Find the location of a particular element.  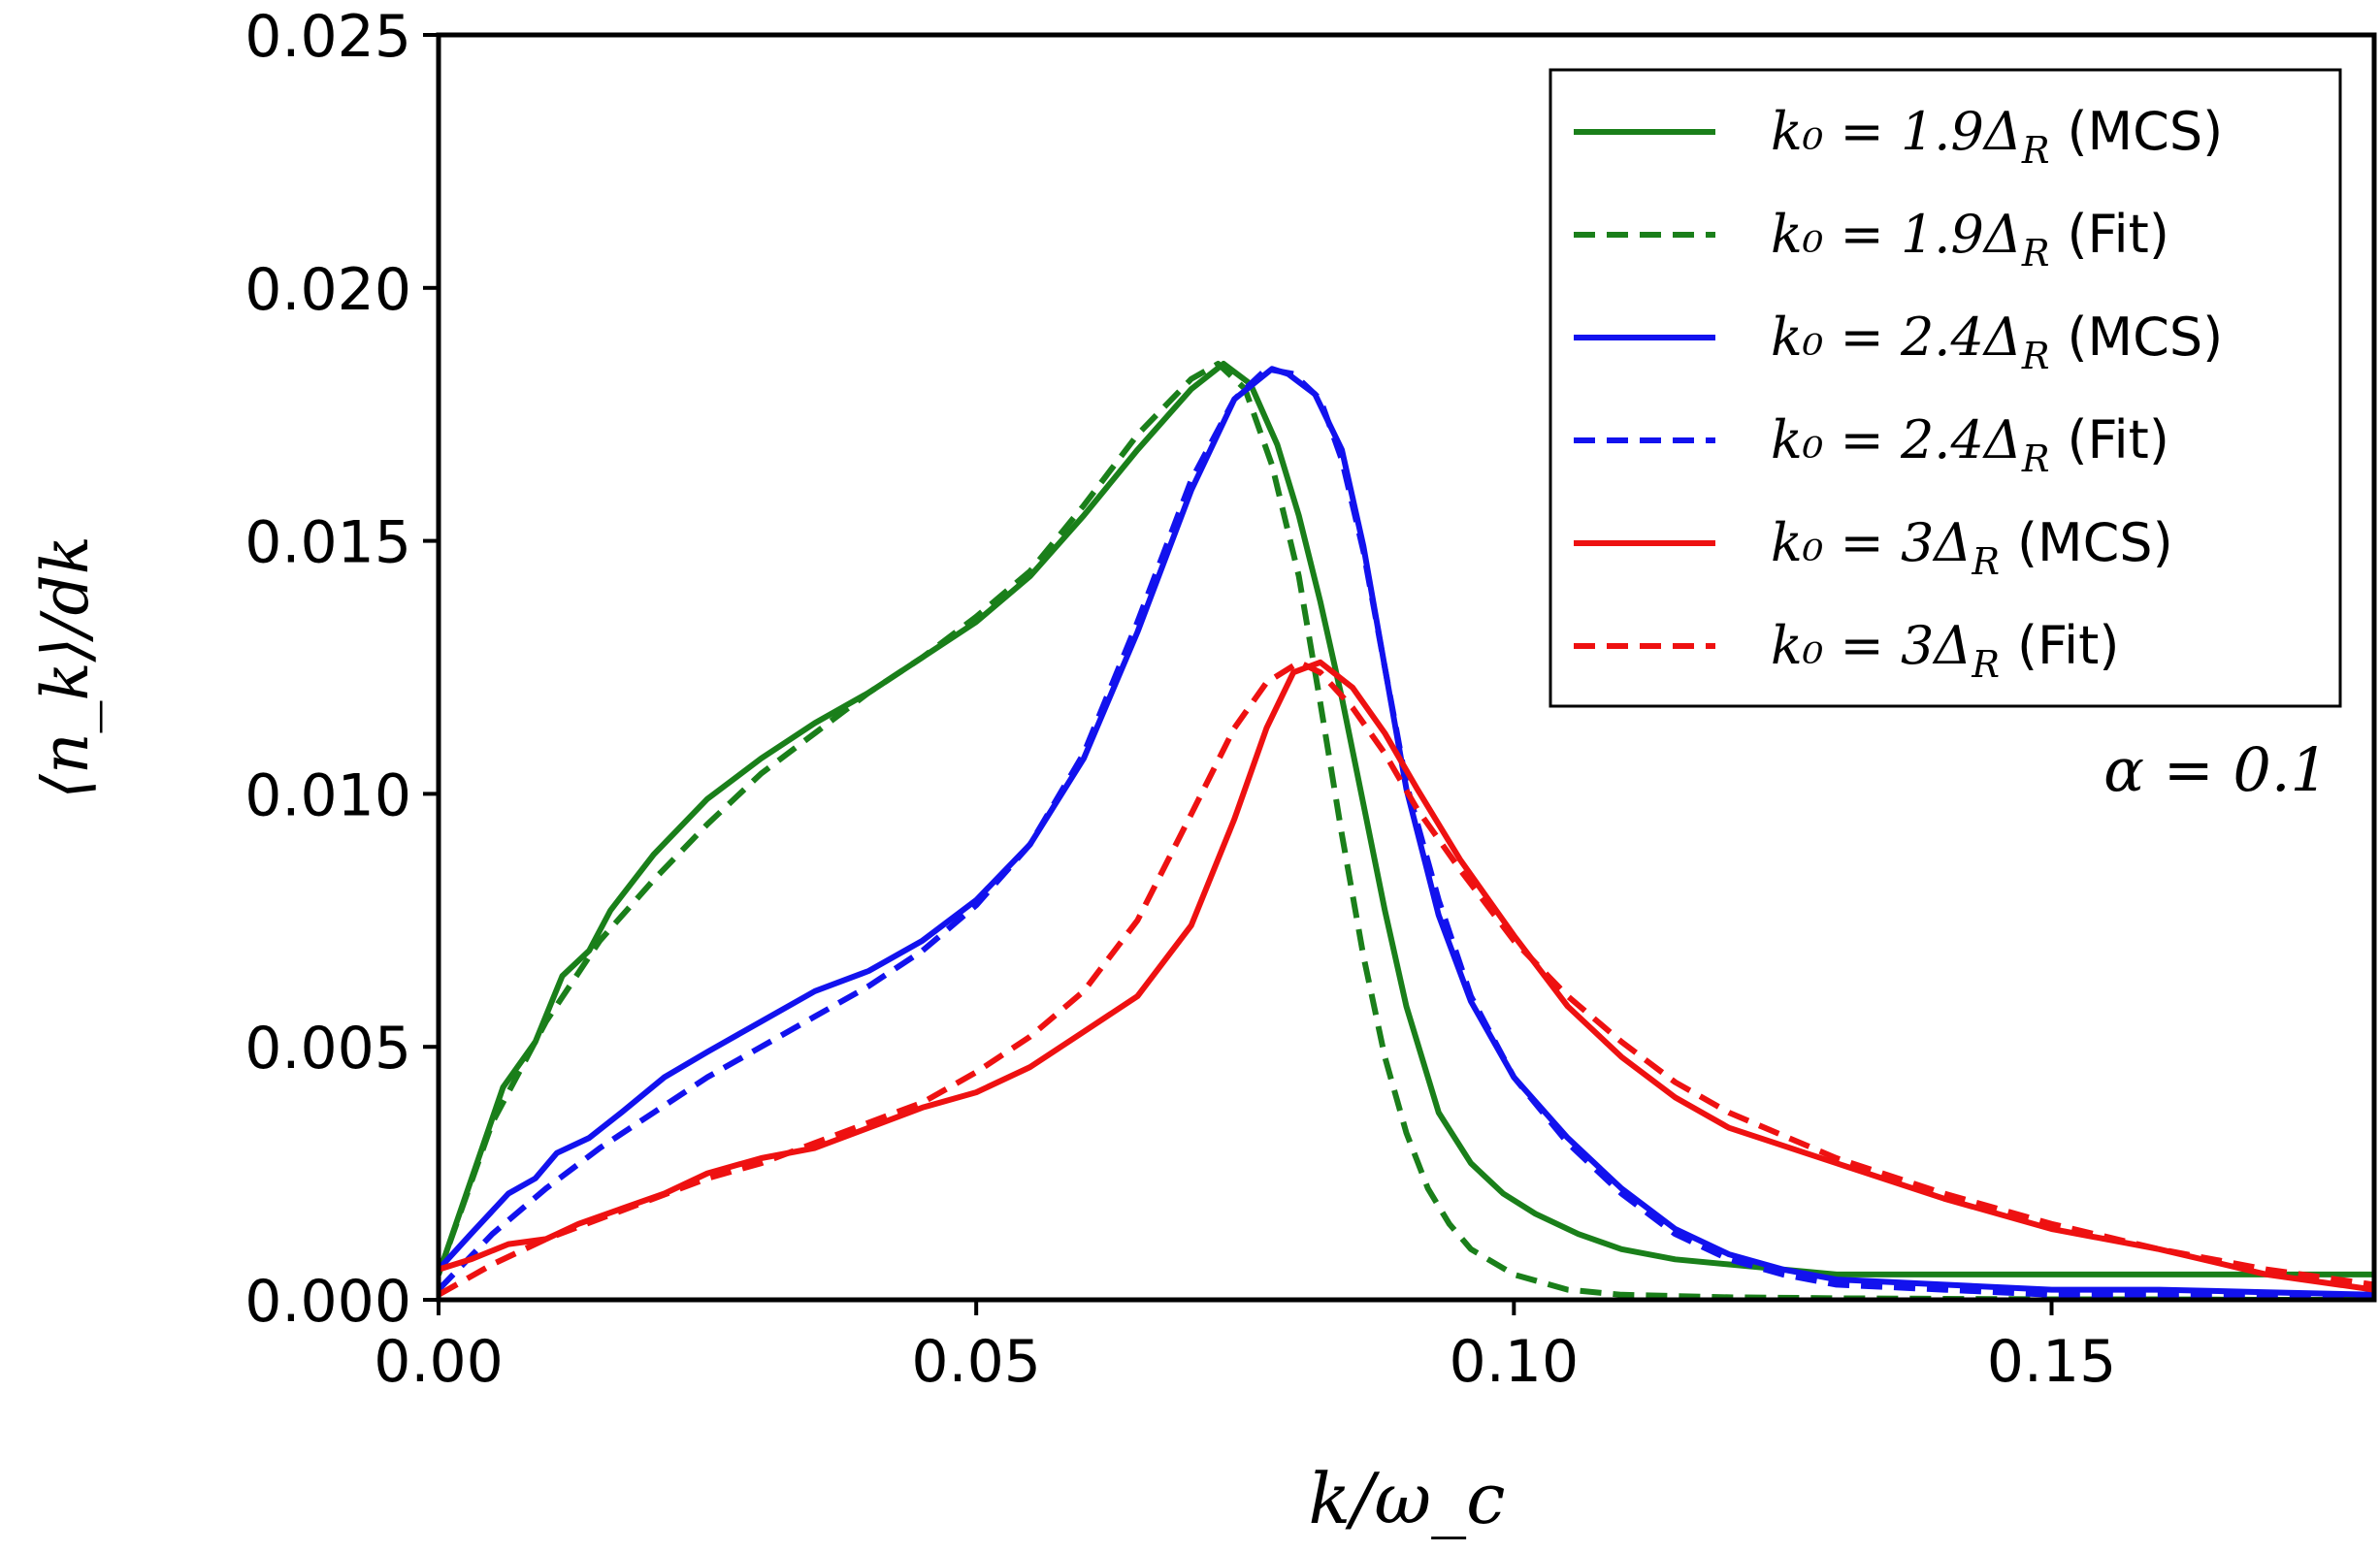

x-tick-label: 0.00 is located at coordinates (439, 1362).